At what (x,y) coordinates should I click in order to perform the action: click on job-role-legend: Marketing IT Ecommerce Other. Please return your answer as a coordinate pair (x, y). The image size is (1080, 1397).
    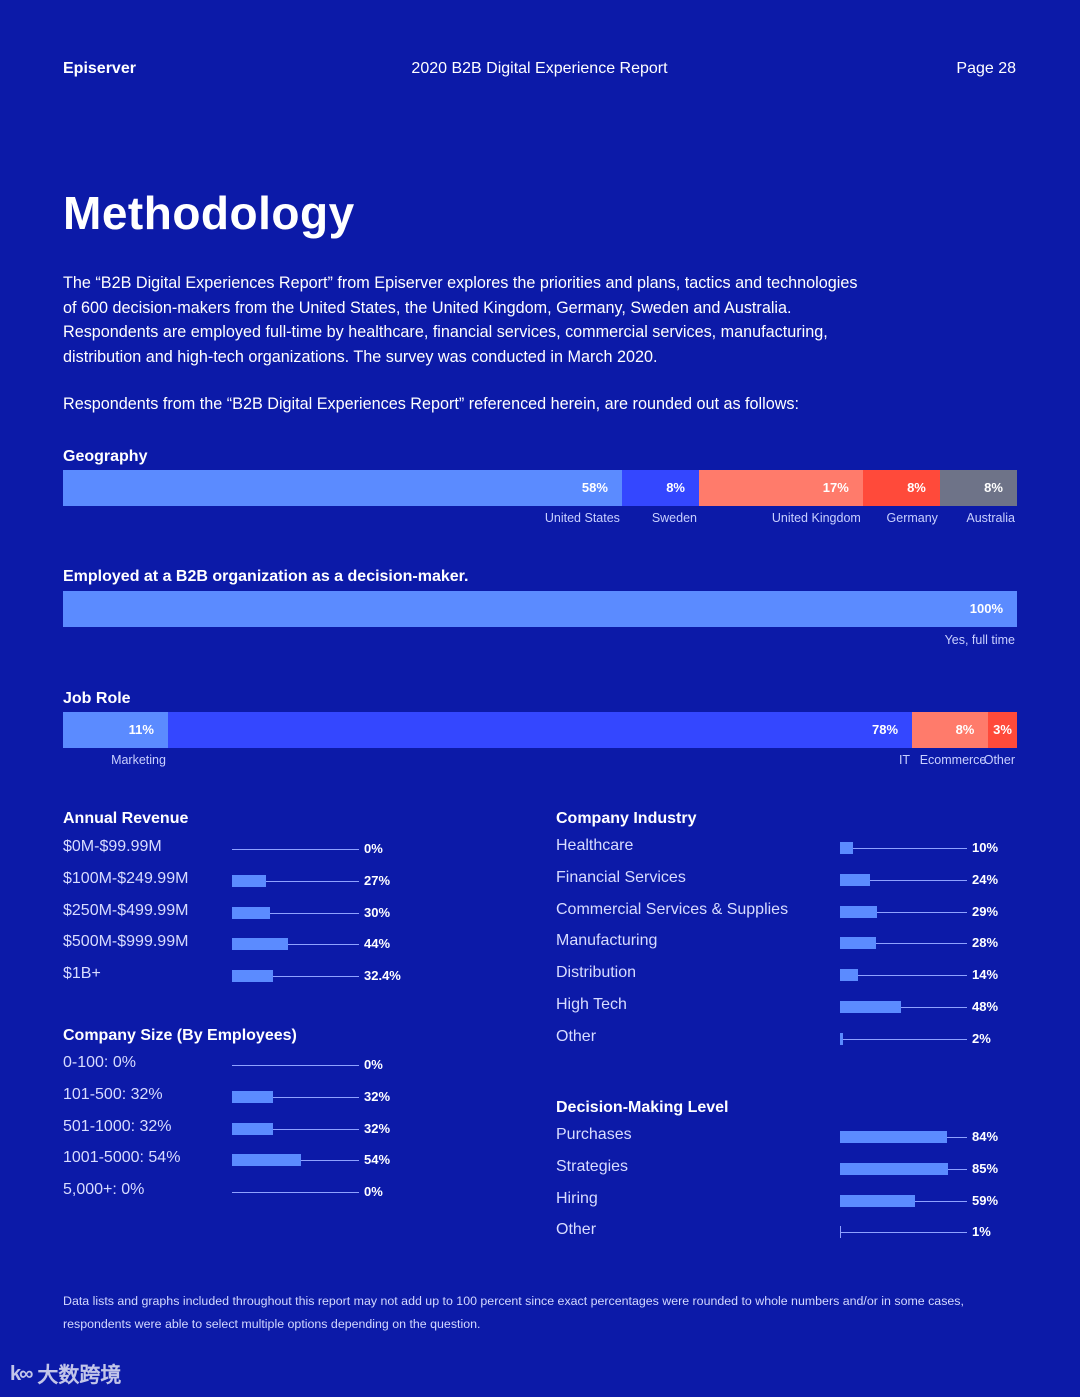
    Looking at the image, I should click on (540, 762).